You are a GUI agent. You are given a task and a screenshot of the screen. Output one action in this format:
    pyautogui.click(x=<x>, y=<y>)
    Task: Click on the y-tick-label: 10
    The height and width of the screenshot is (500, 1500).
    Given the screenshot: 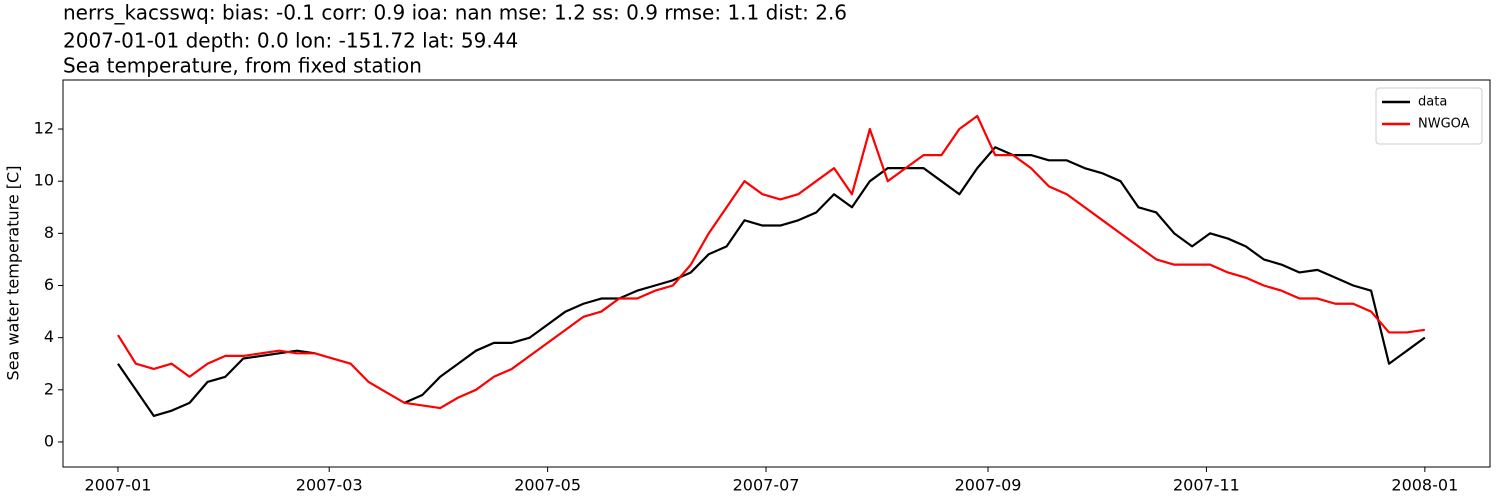 What is the action you would take?
    pyautogui.click(x=44, y=180)
    